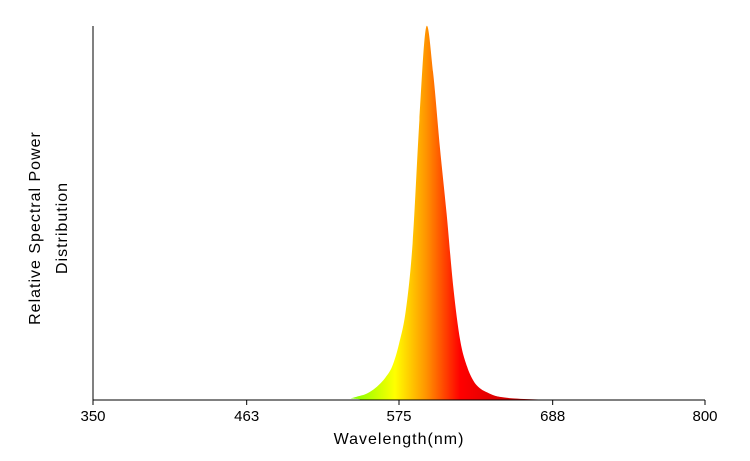 This screenshot has width=750, height=461. I want to click on x-axis-title: Wavelength(nm), so click(399, 439).